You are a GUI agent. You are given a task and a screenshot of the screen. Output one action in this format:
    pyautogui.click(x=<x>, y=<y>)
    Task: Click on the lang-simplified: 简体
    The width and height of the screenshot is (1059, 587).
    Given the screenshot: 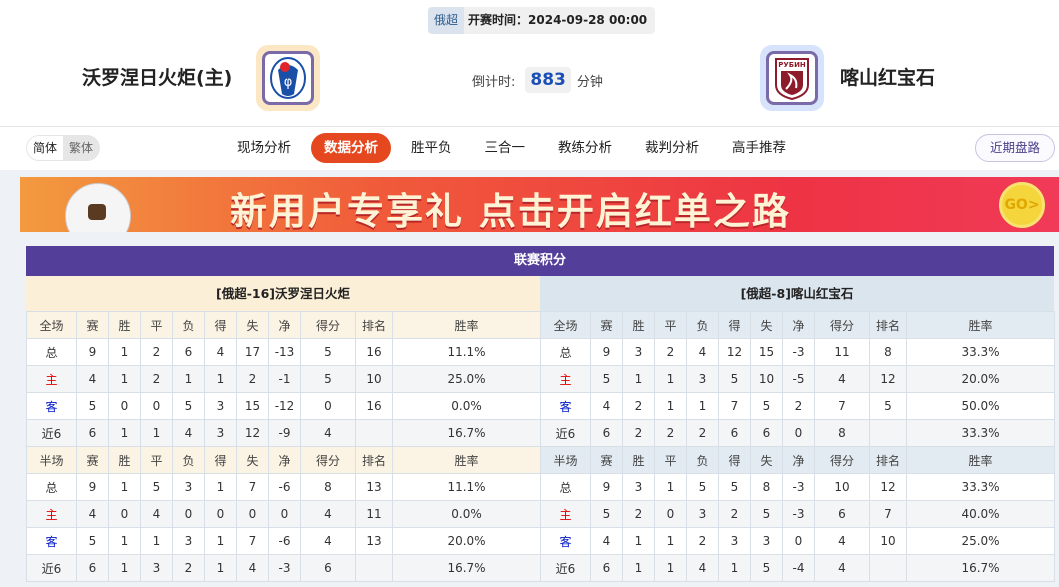 What is the action you would take?
    pyautogui.click(x=45, y=148)
    